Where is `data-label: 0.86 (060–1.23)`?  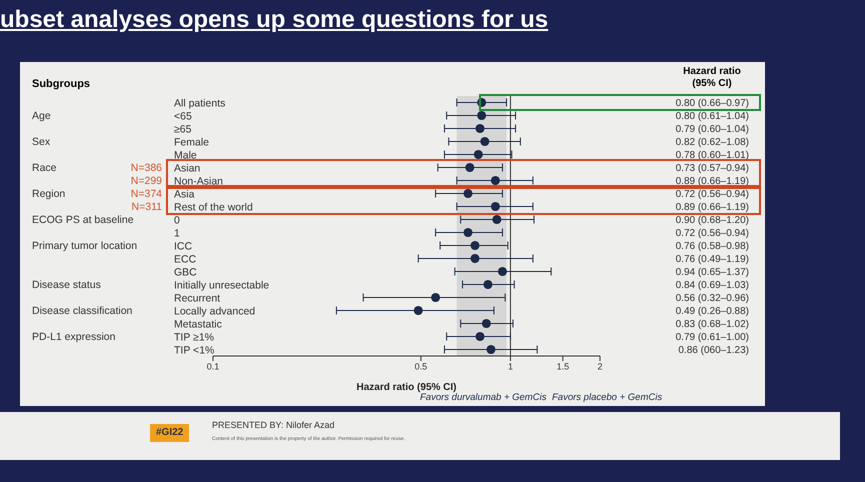 data-label: 0.86 (060–1.23) is located at coordinates (713, 350).